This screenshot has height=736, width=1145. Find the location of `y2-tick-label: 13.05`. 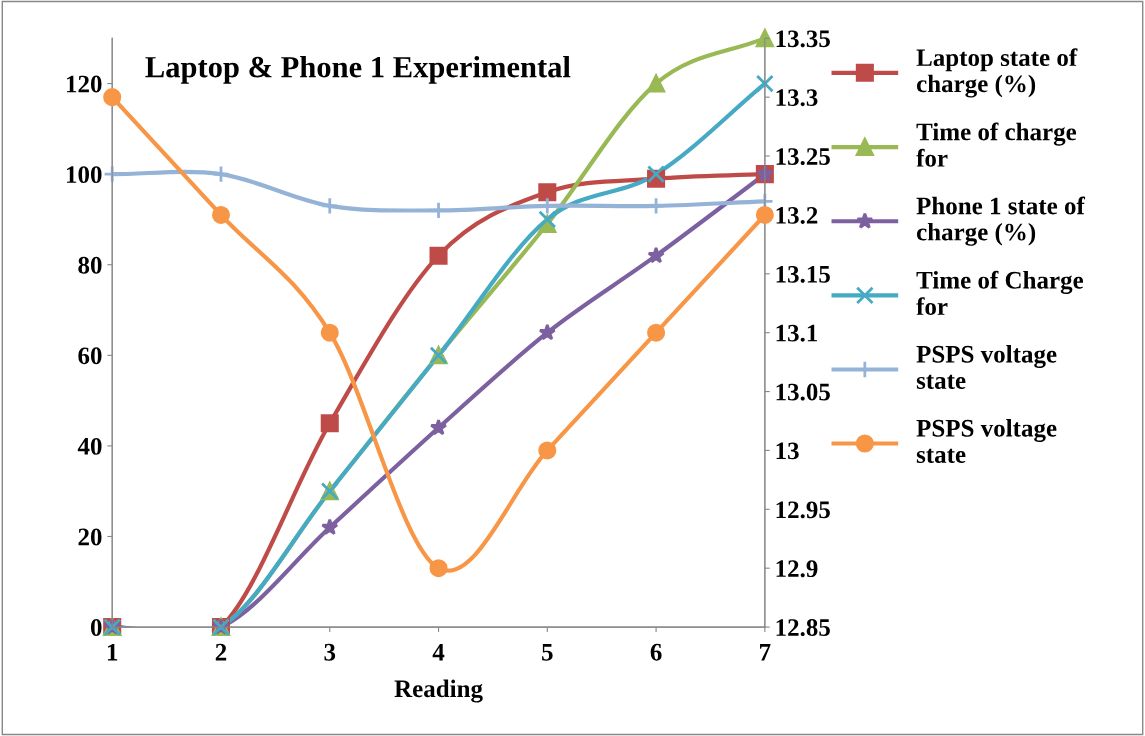

y2-tick-label: 13.05 is located at coordinates (803, 392).